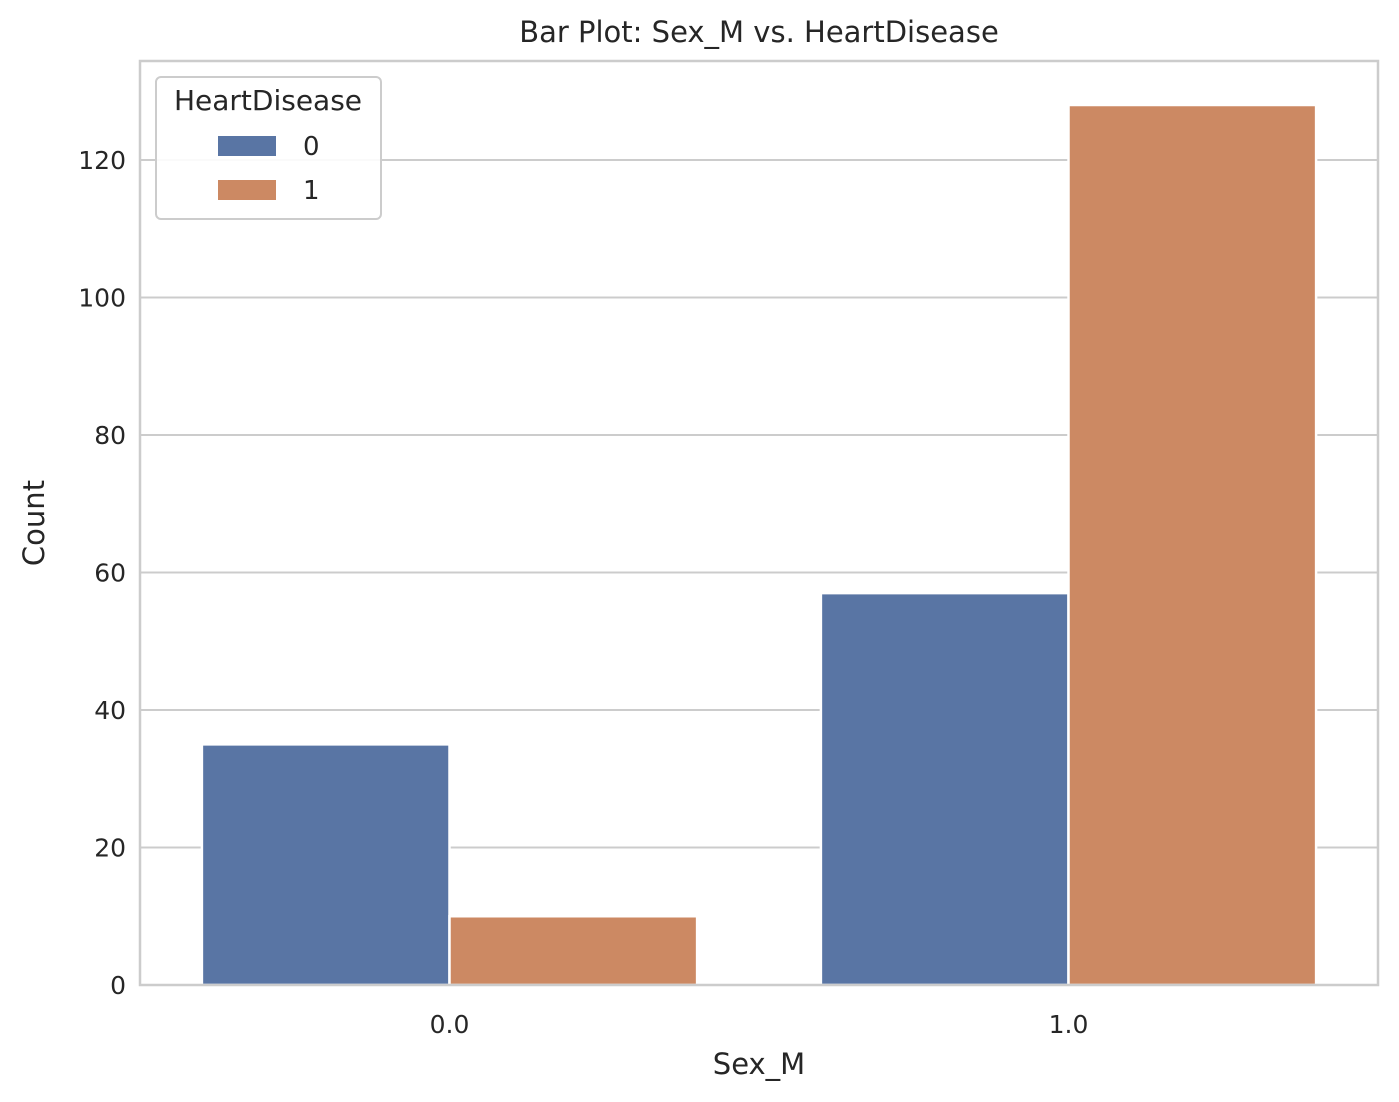  I want to click on y-tick-label: 120, so click(102, 160).